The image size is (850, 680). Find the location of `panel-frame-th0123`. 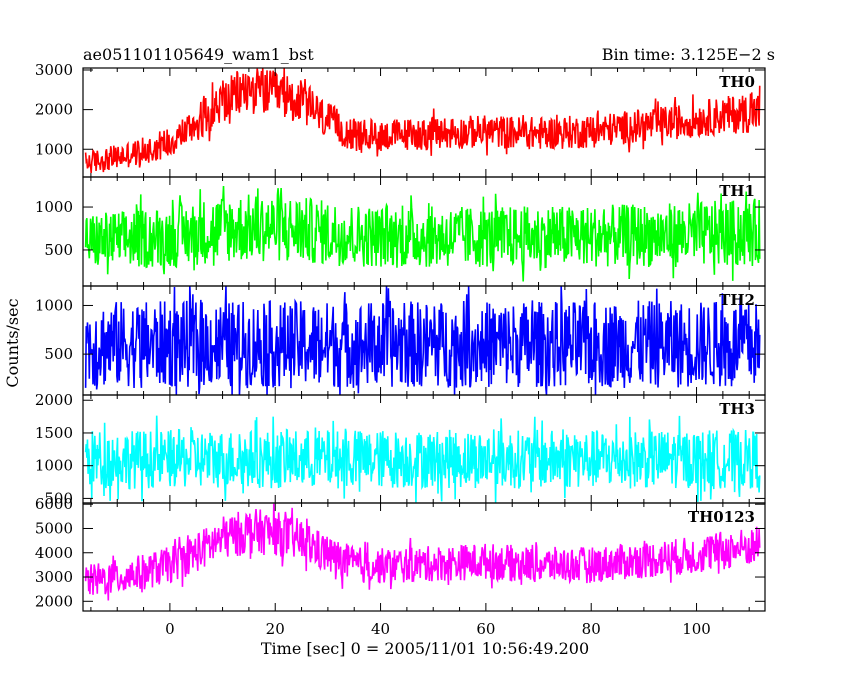

panel-frame-th0123 is located at coordinates (424, 557).